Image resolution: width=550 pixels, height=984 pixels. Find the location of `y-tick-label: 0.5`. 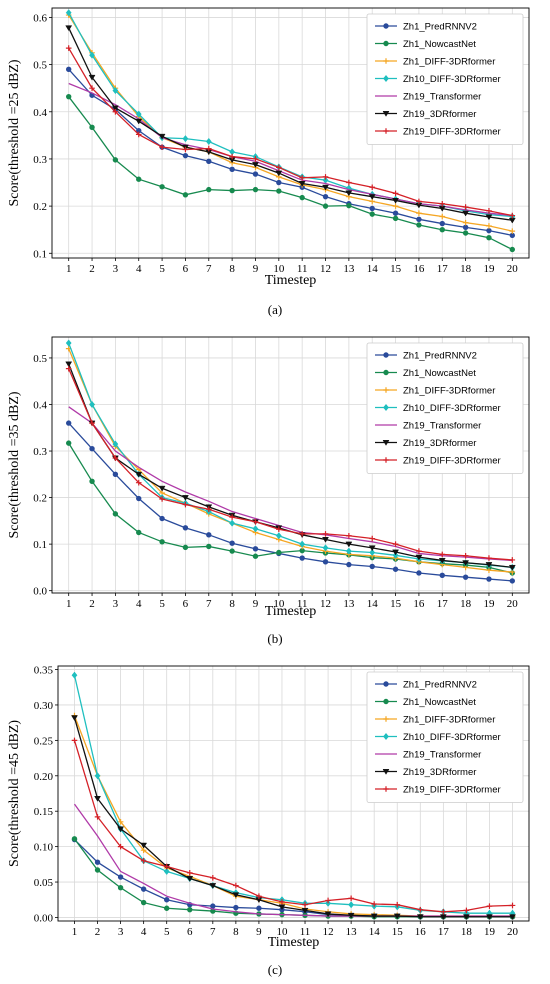

y-tick-label: 0.5 is located at coordinates (40, 359).